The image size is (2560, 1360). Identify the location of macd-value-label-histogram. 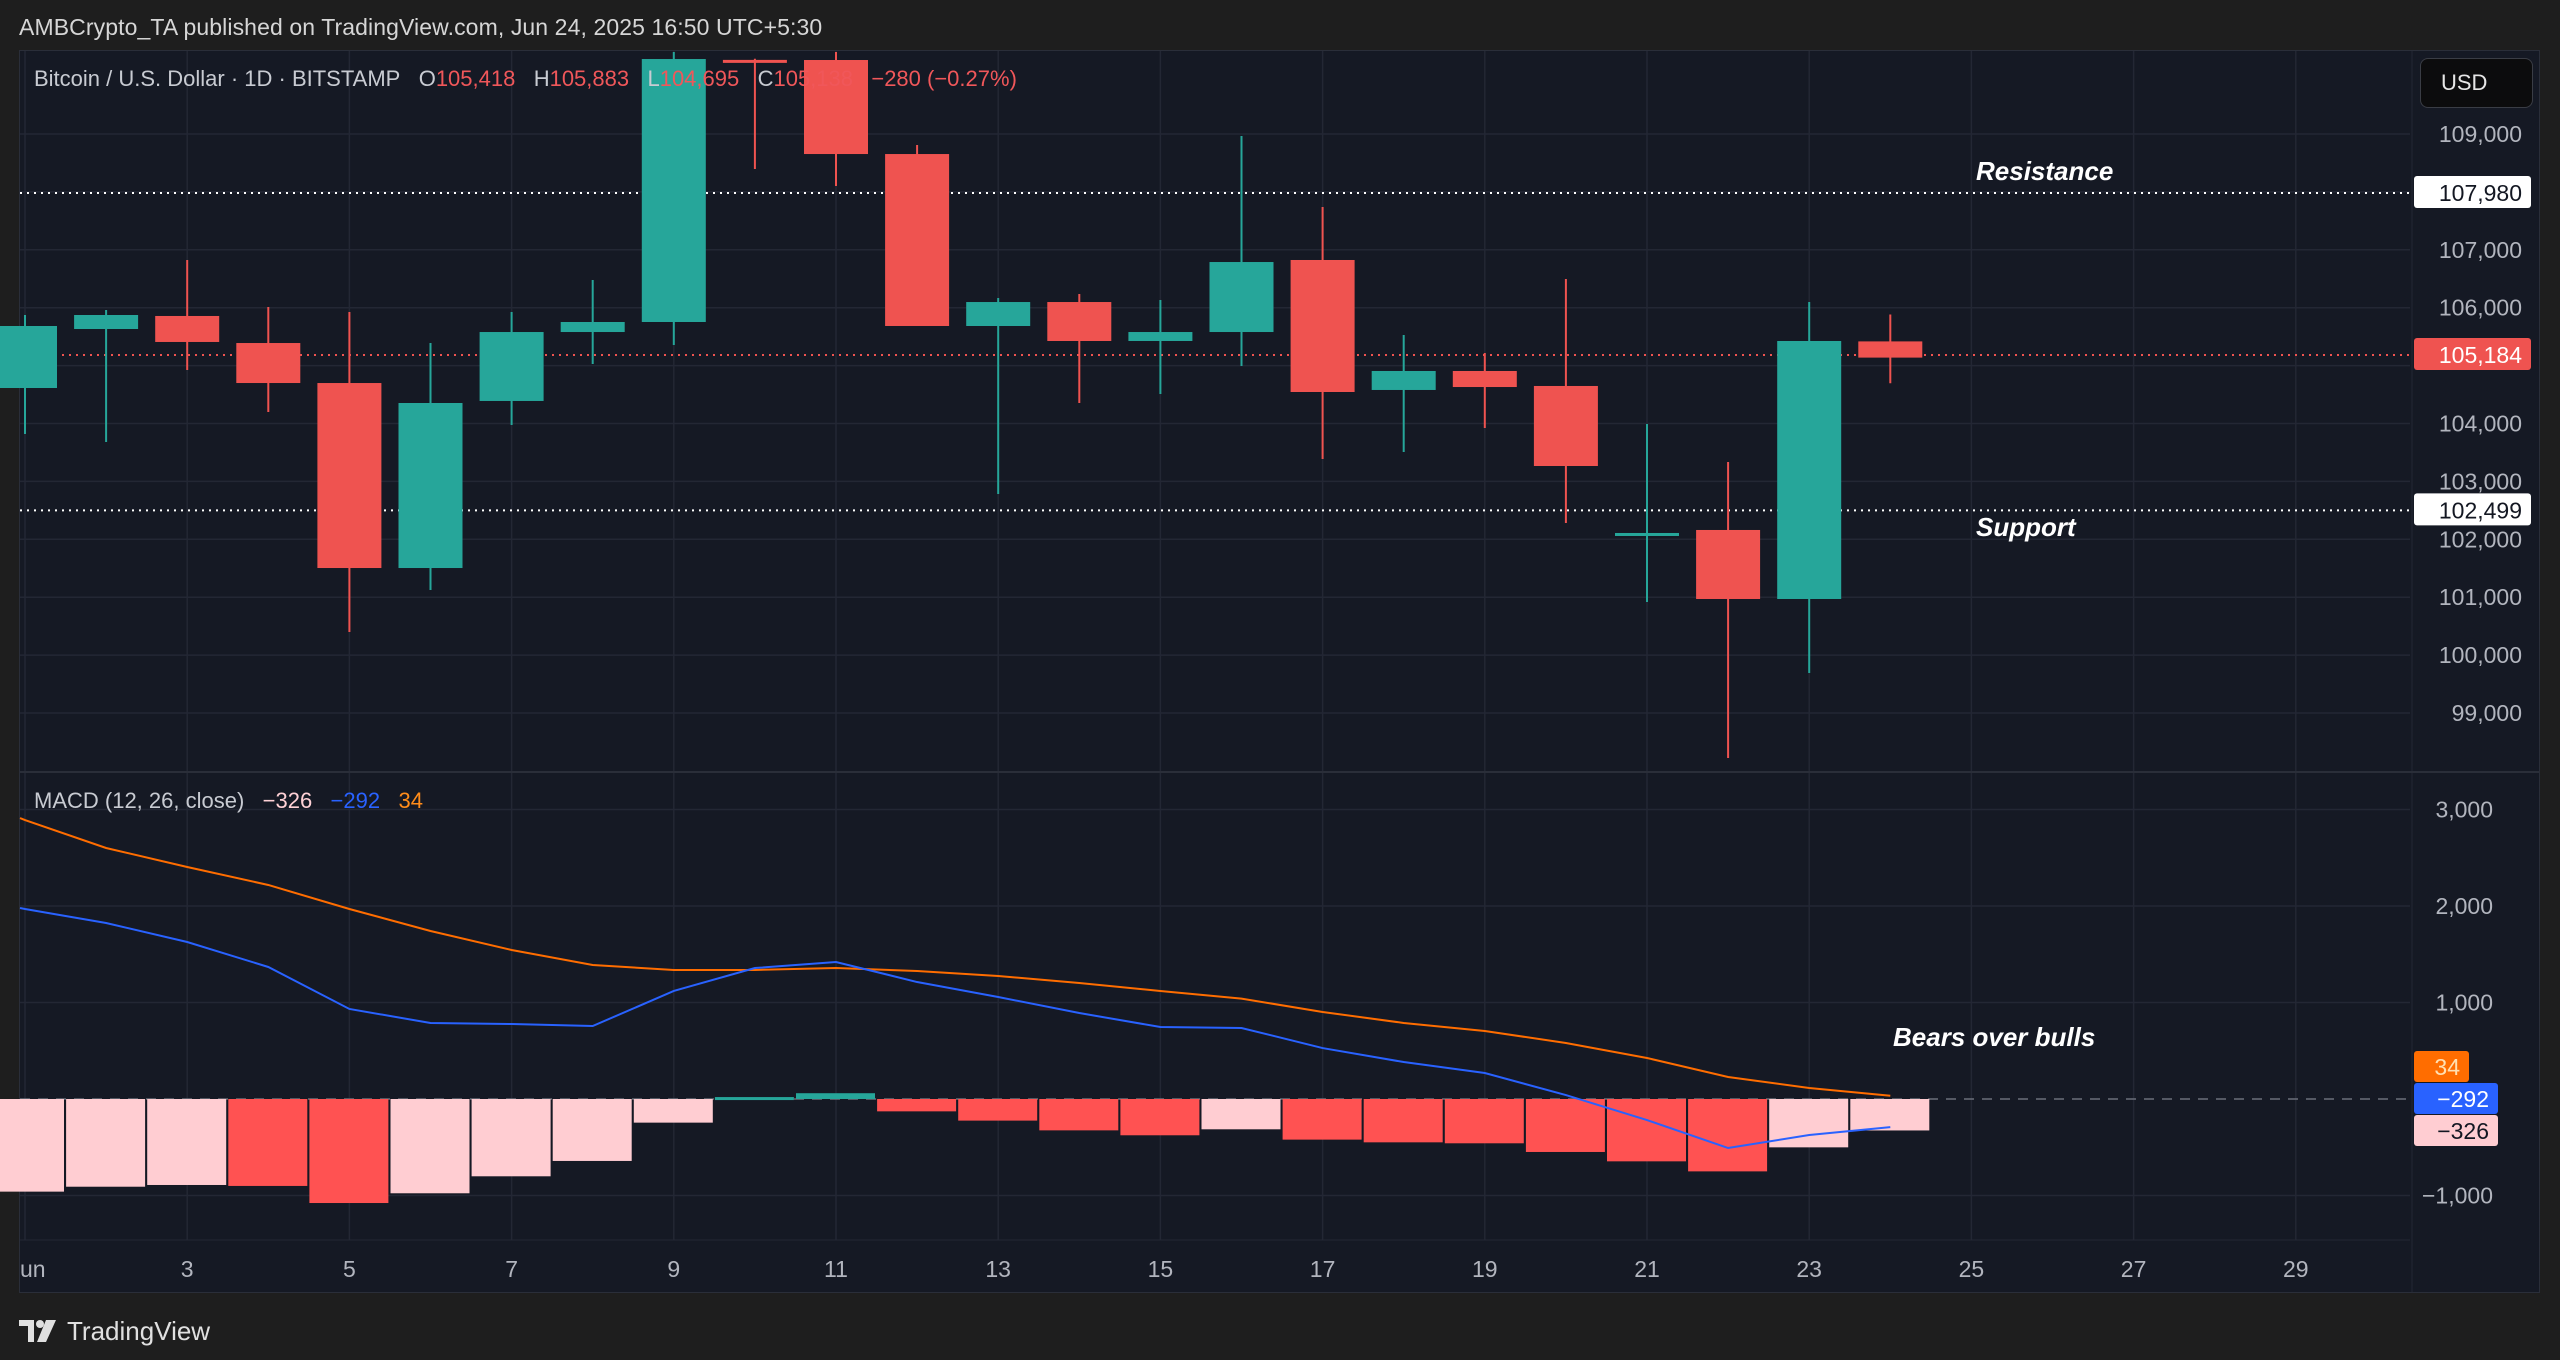
(2456, 1130).